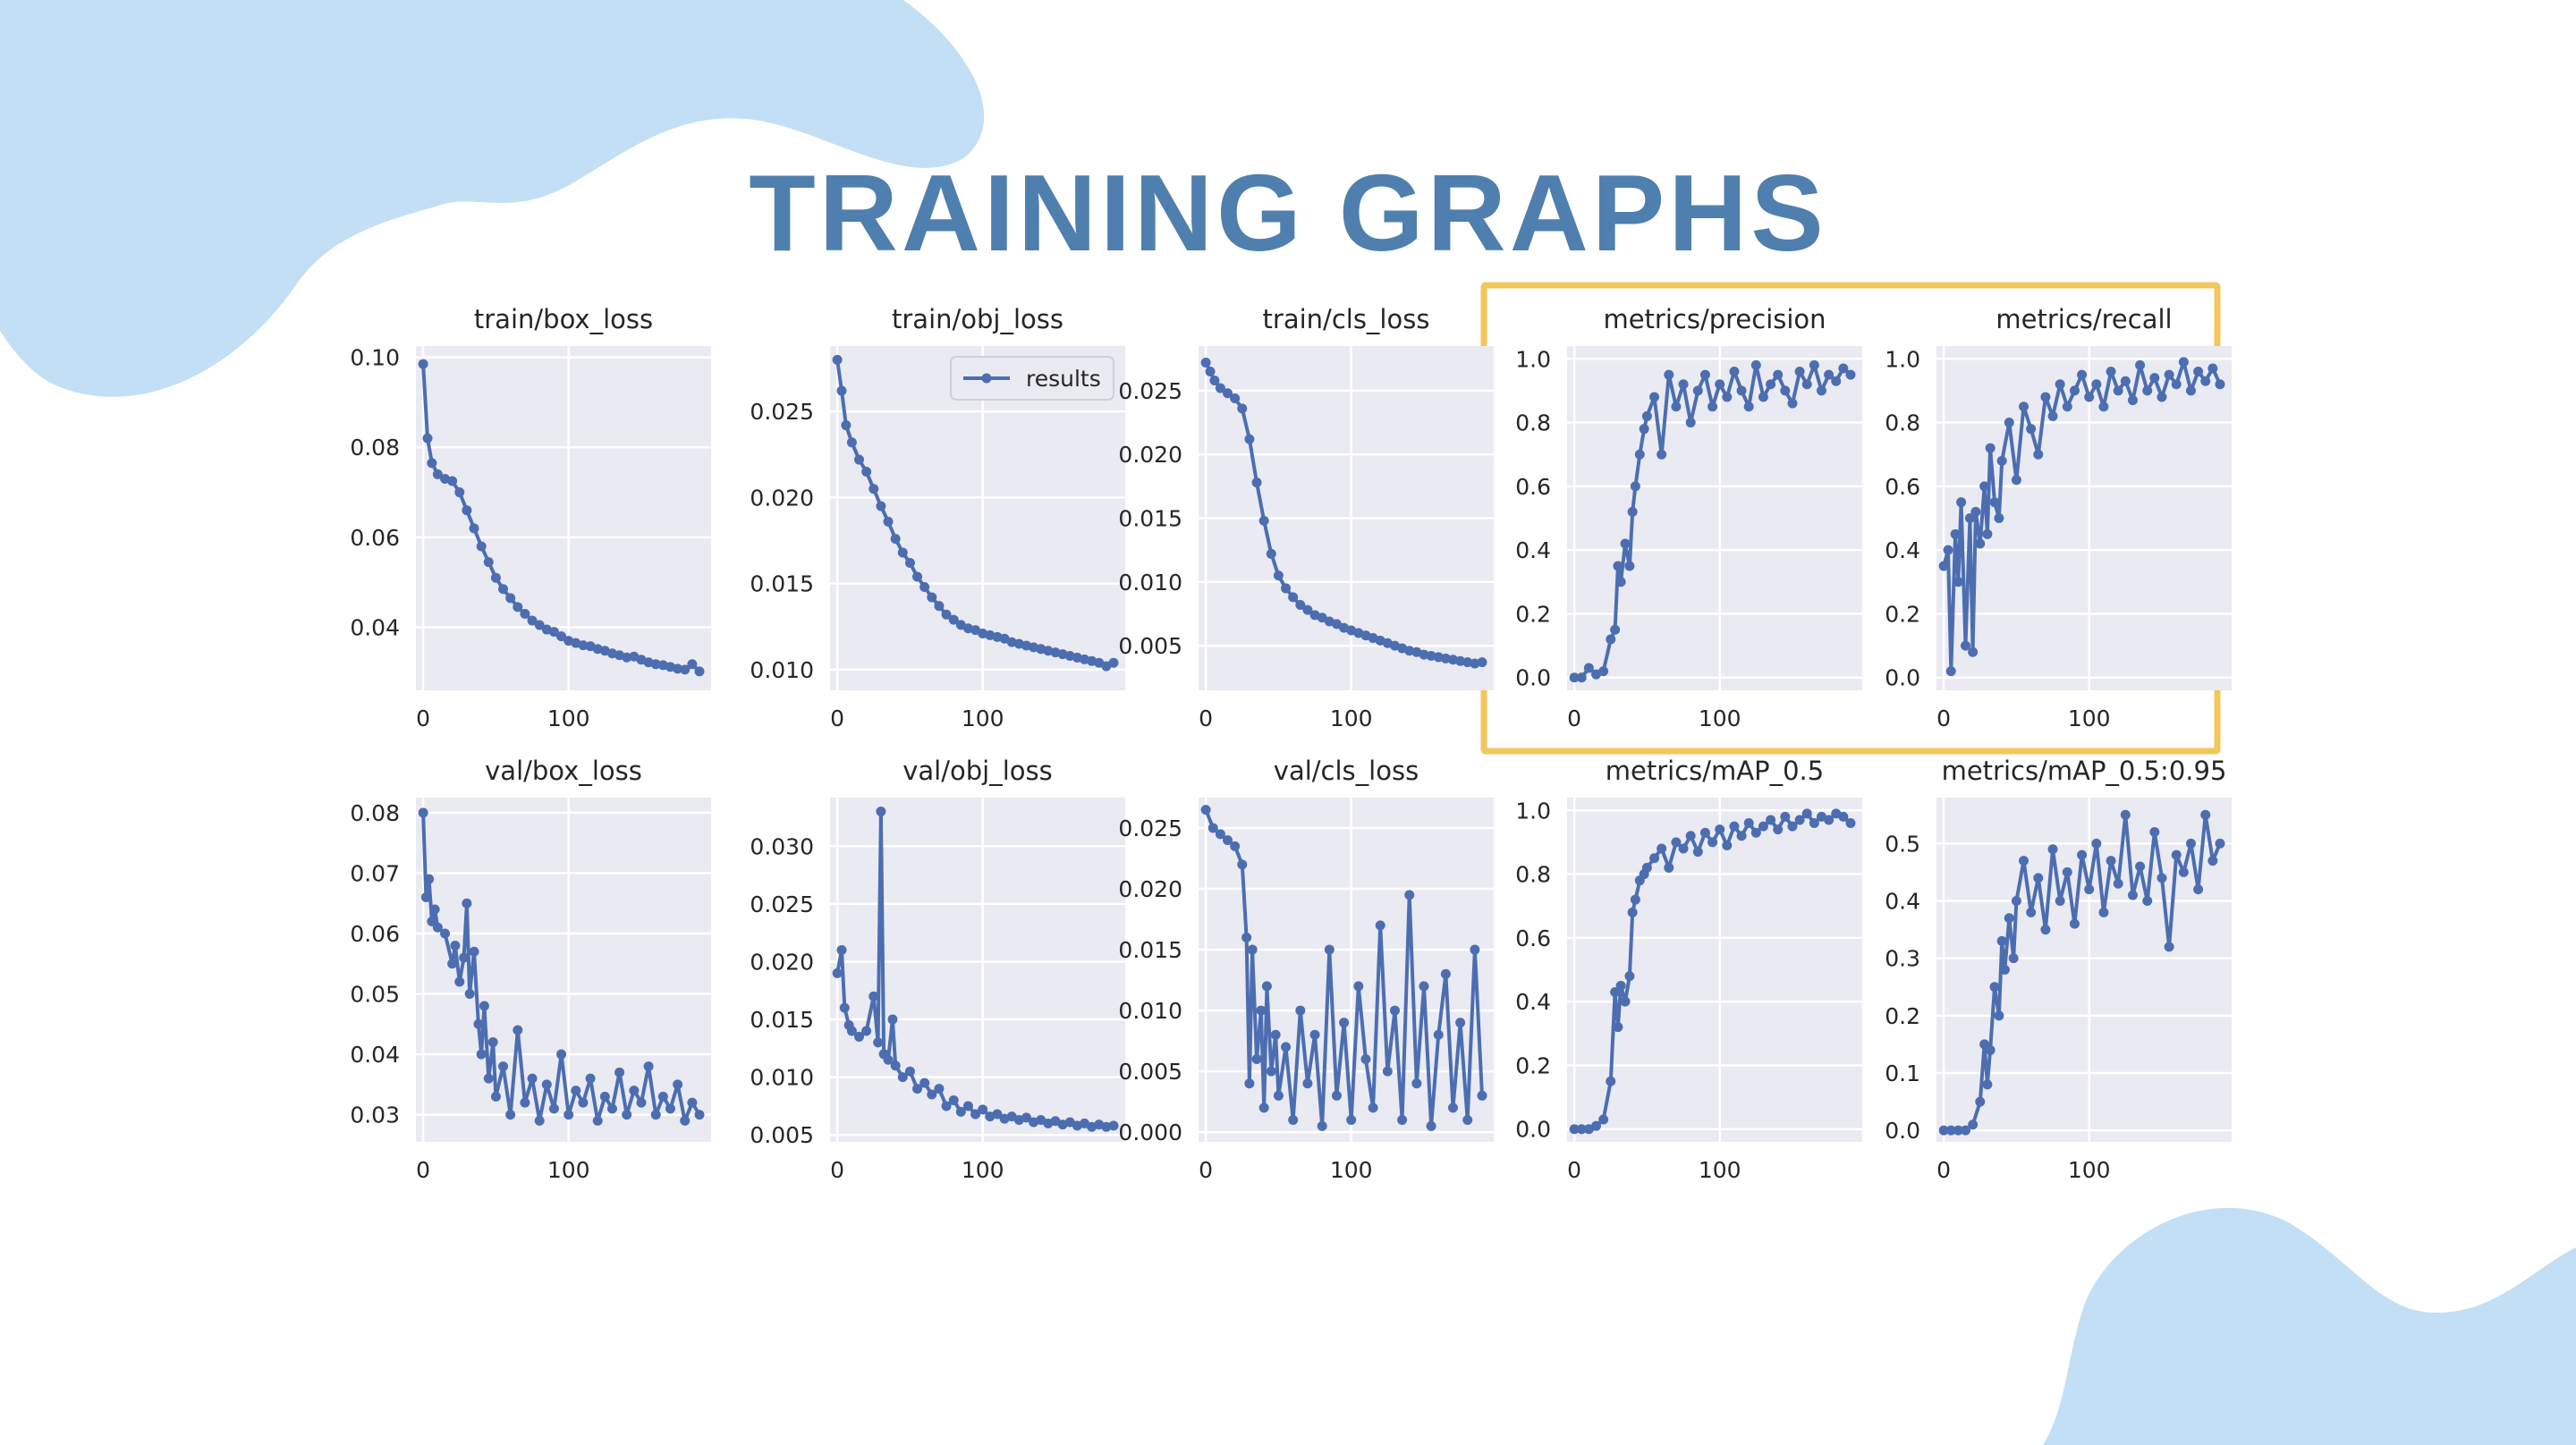  What do you see at coordinates (375, 358) in the screenshot?
I see `y-tick-label: 0.10` at bounding box center [375, 358].